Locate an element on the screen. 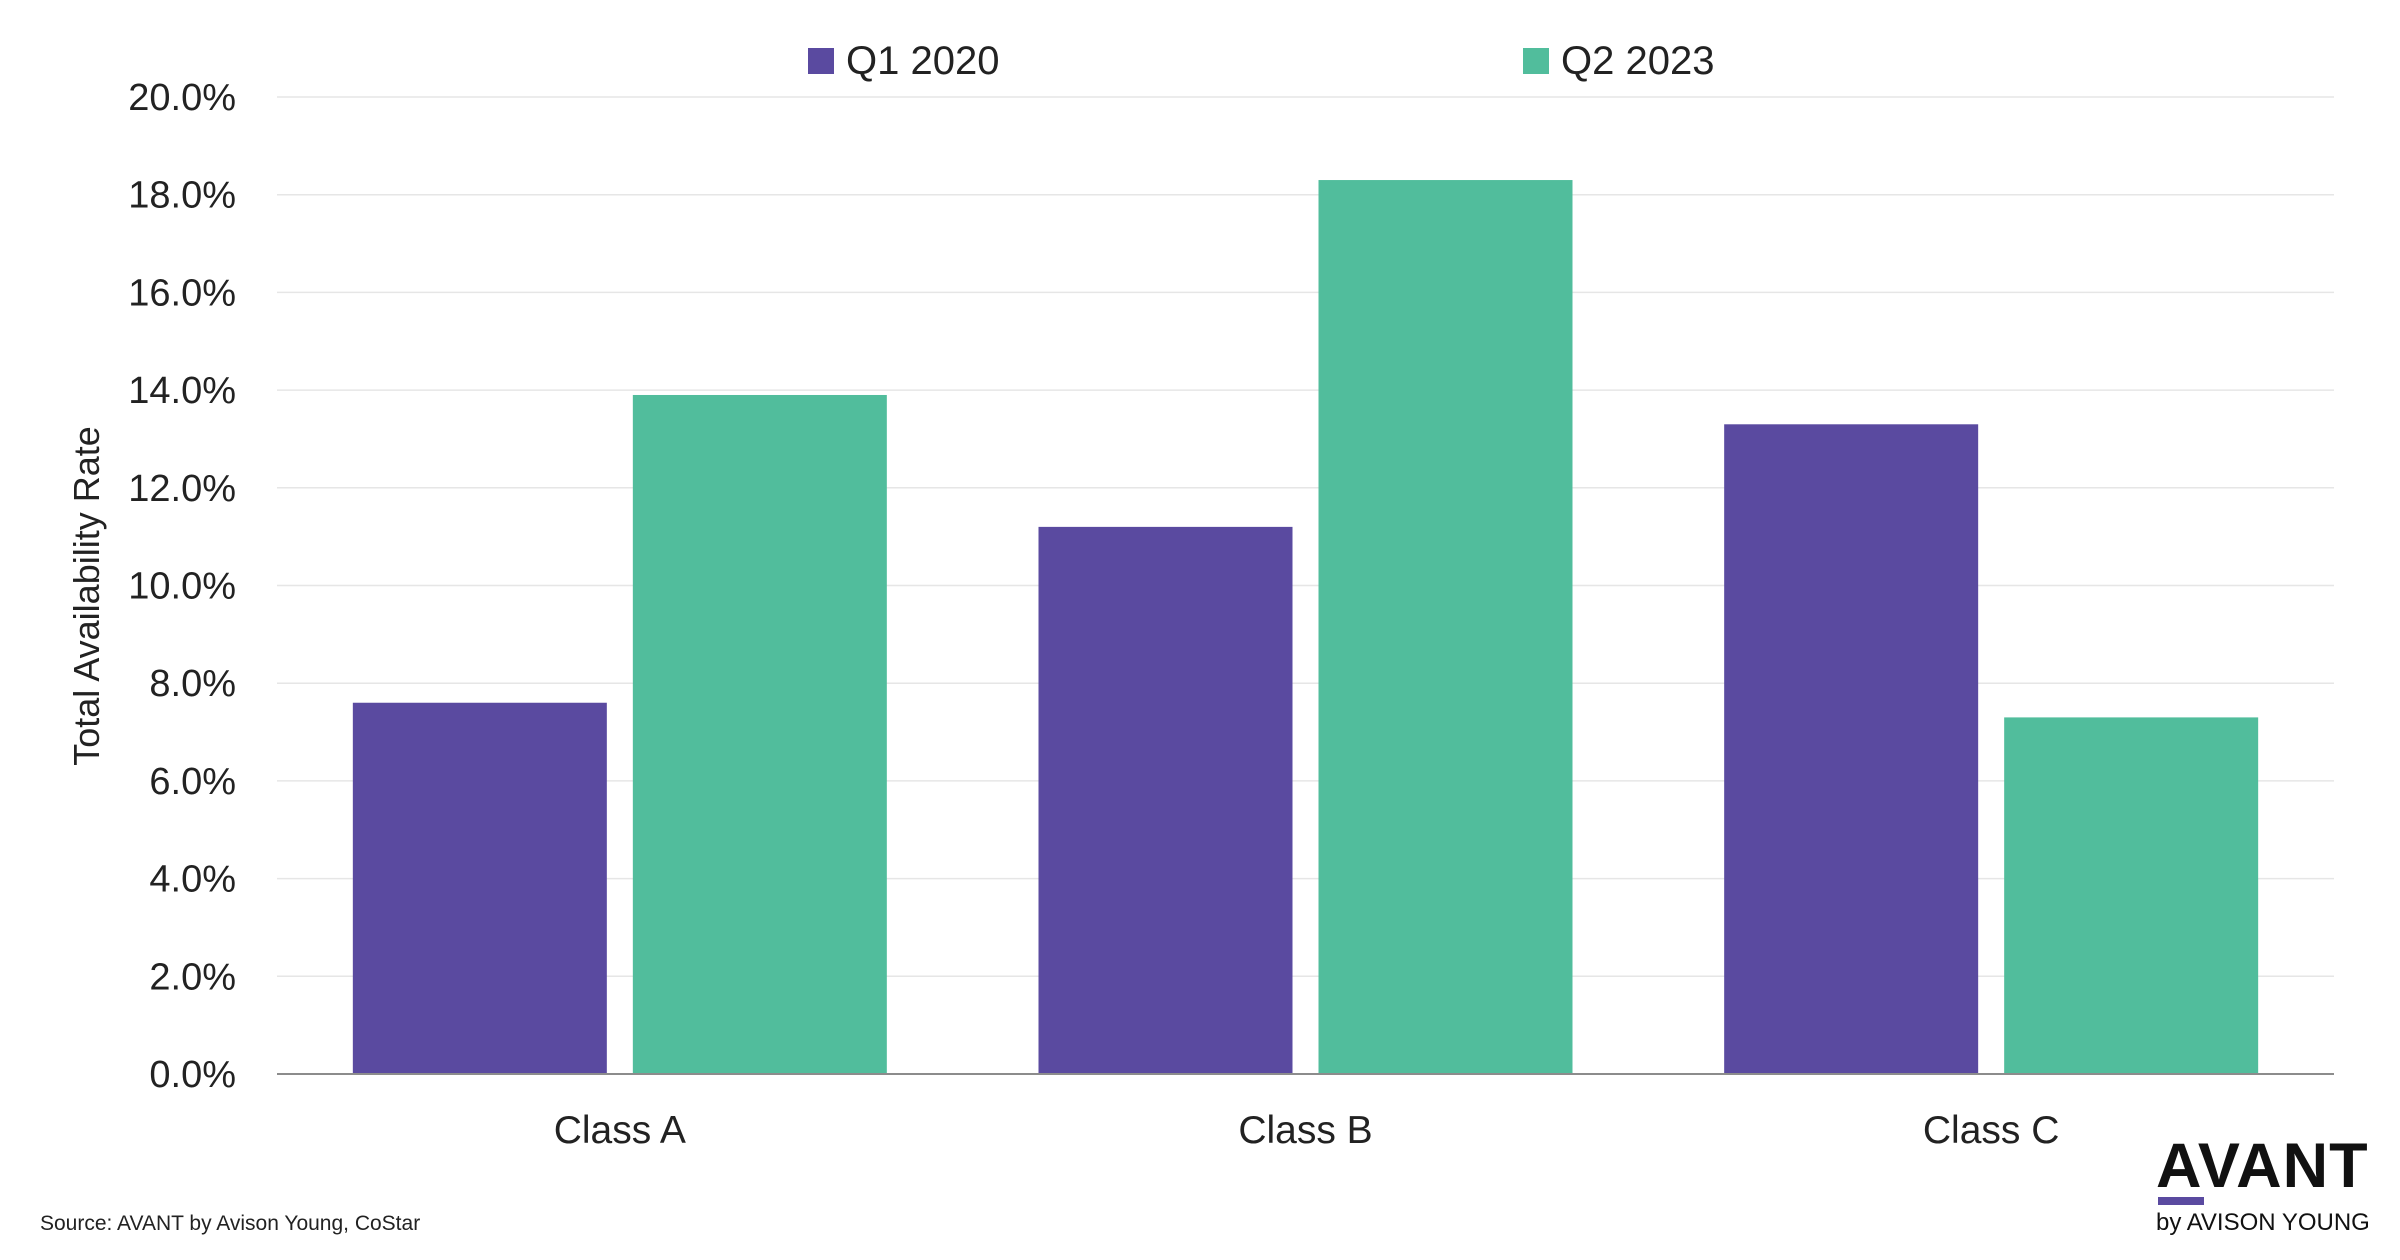 This screenshot has width=2400, height=1260. legend: Q1 2020 Q2 2023 is located at coordinates (1261, 61).